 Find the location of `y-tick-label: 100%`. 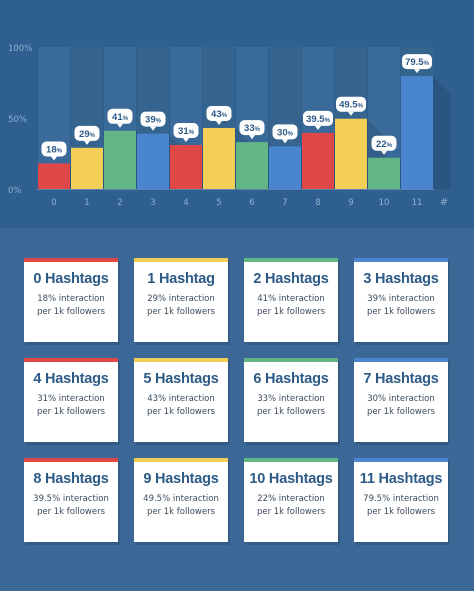

y-tick-label: 100% is located at coordinates (20, 49).